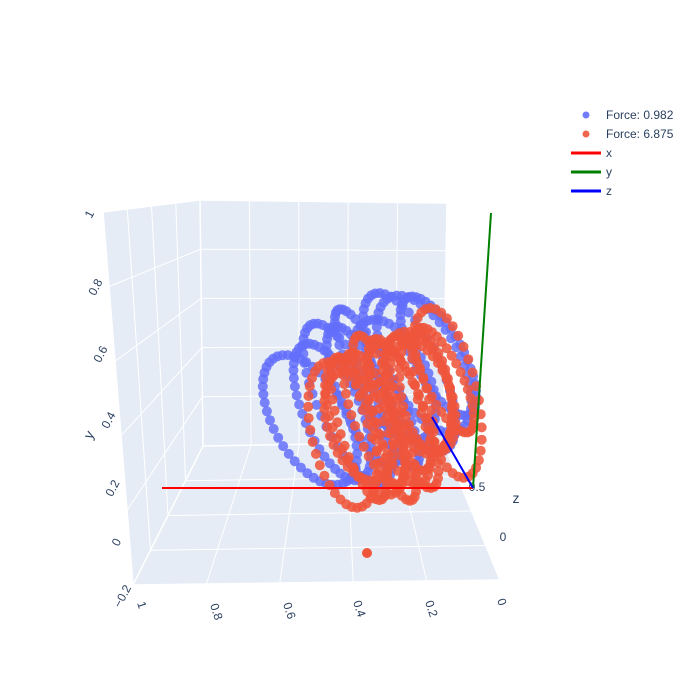  I want to click on y-tick-label: 0.2, so click(112, 488).